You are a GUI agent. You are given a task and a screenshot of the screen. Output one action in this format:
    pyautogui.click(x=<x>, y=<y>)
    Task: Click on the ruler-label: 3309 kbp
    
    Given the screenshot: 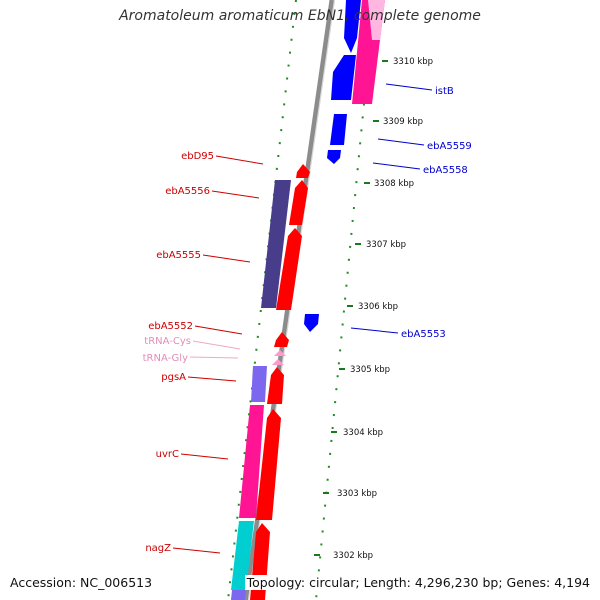 What is the action you would take?
    pyautogui.click(x=403, y=122)
    